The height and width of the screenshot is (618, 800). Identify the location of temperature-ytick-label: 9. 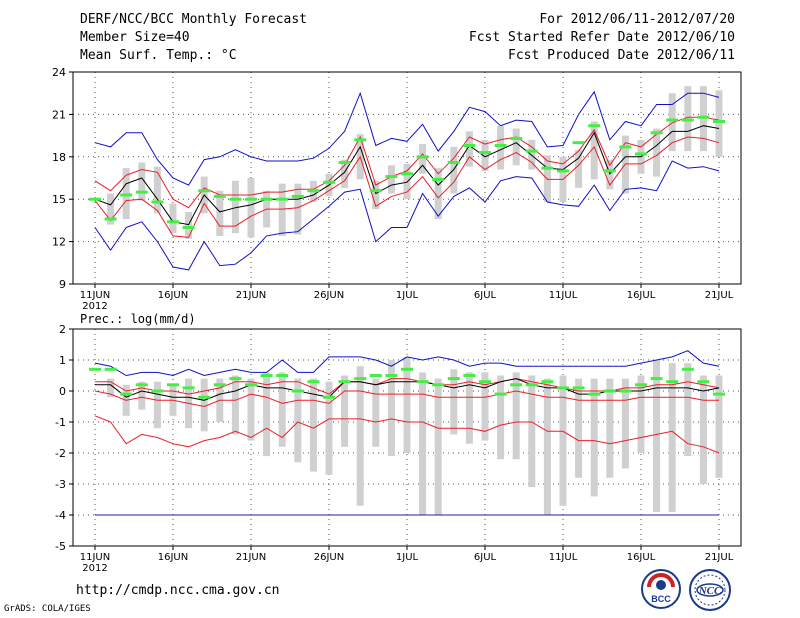
(62, 284).